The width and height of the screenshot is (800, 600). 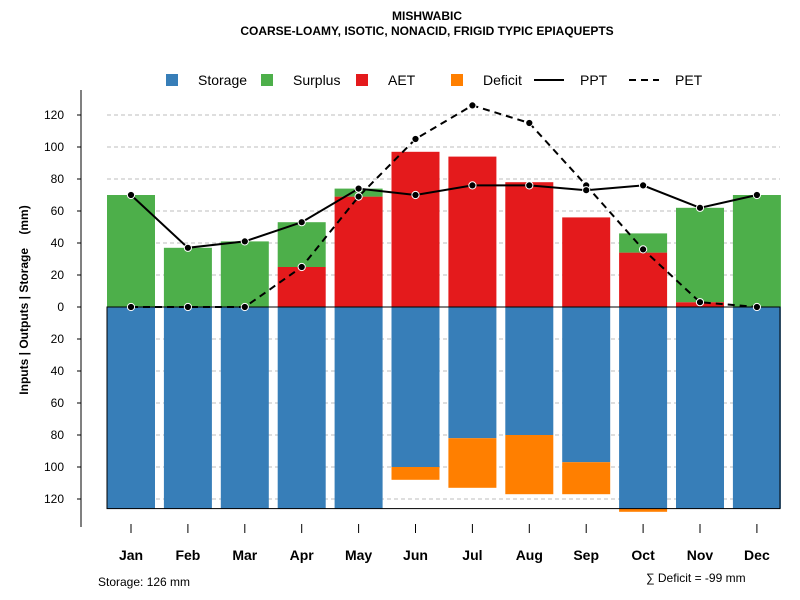 I want to click on chart-title: MISHWABIC, so click(x=427, y=16).